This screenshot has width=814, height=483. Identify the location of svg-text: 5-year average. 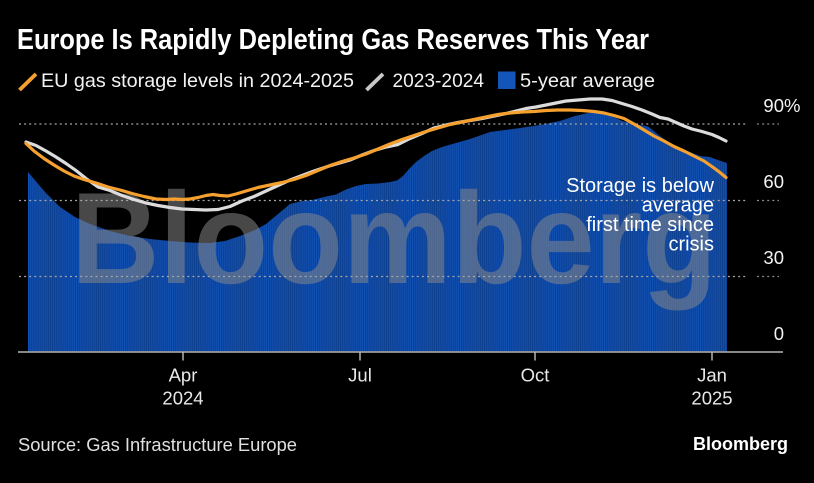
(587, 81).